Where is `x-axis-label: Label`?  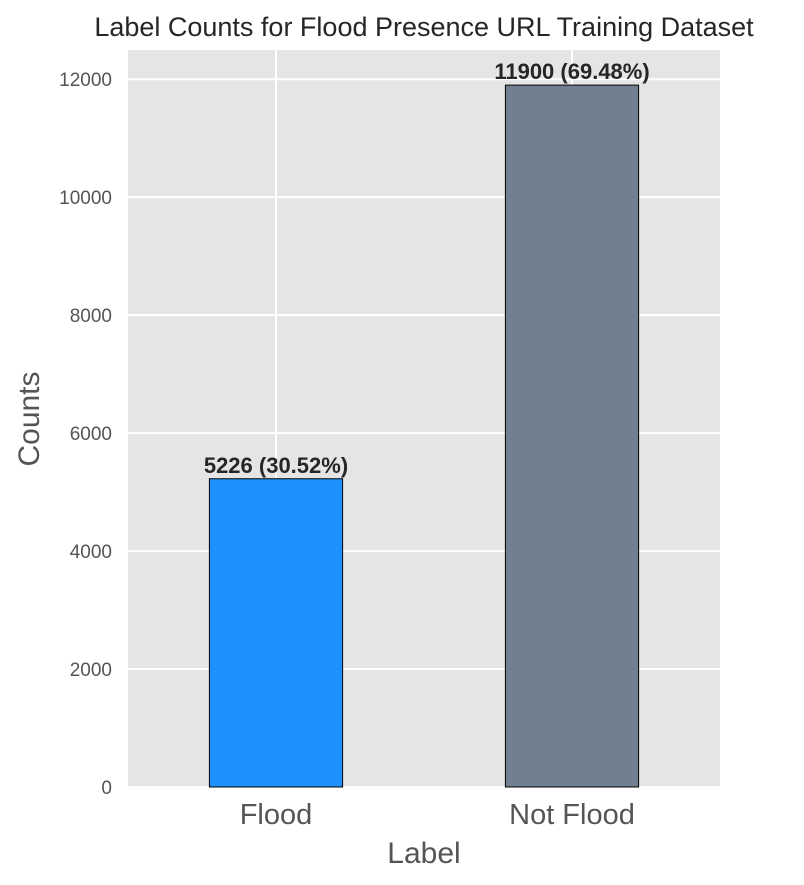
x-axis-label: Label is located at coordinates (423, 853).